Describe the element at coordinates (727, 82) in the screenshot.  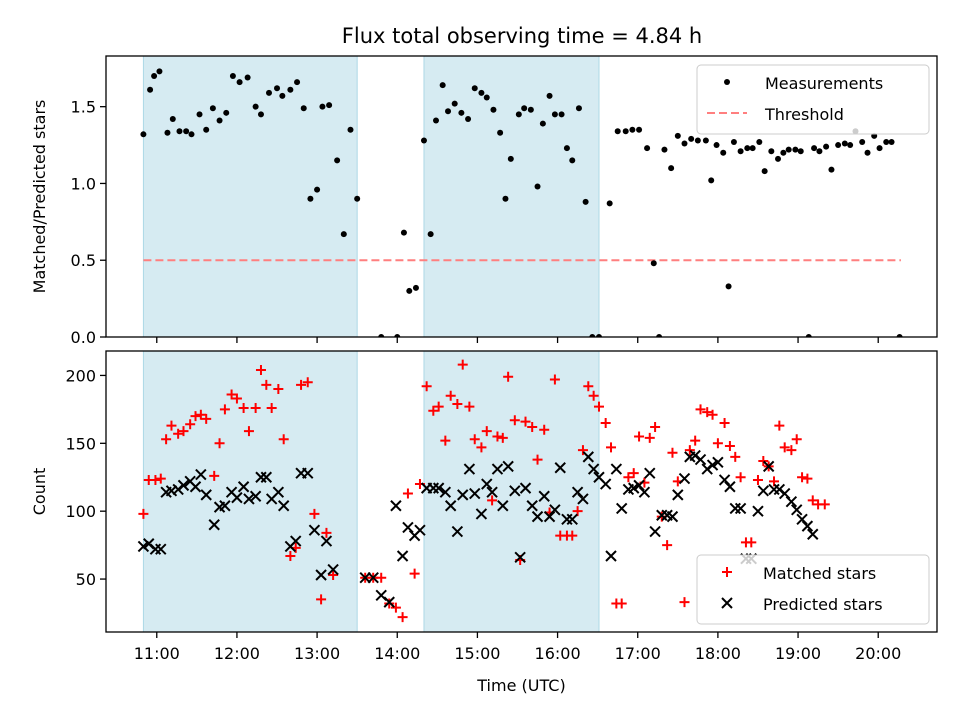
I see `legend-measurement-marker` at that location.